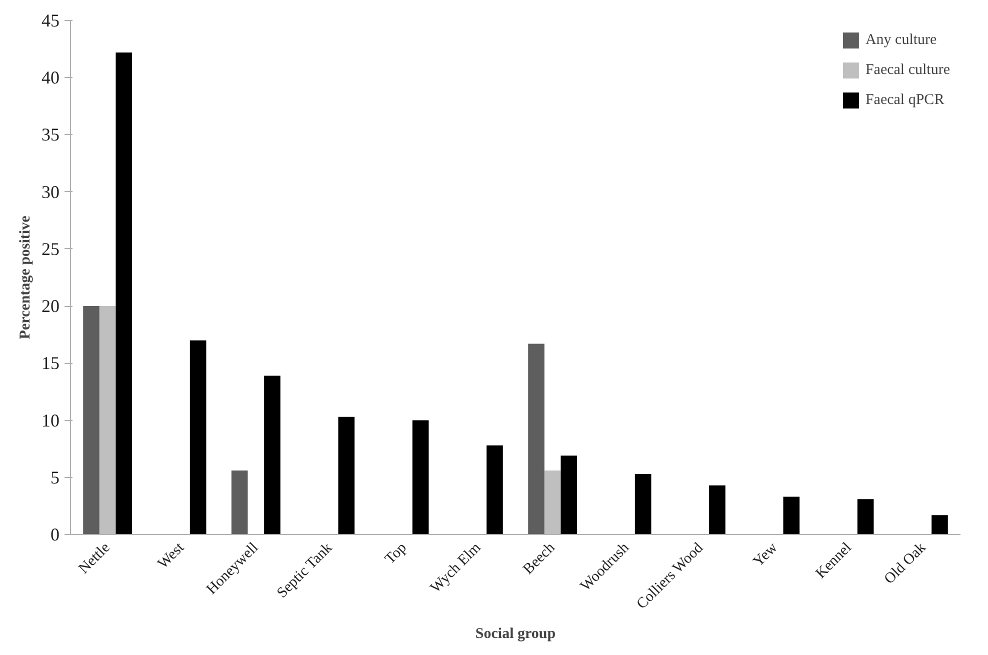 Image resolution: width=988 pixels, height=655 pixels. I want to click on y-tick-label: 15, so click(51, 363).